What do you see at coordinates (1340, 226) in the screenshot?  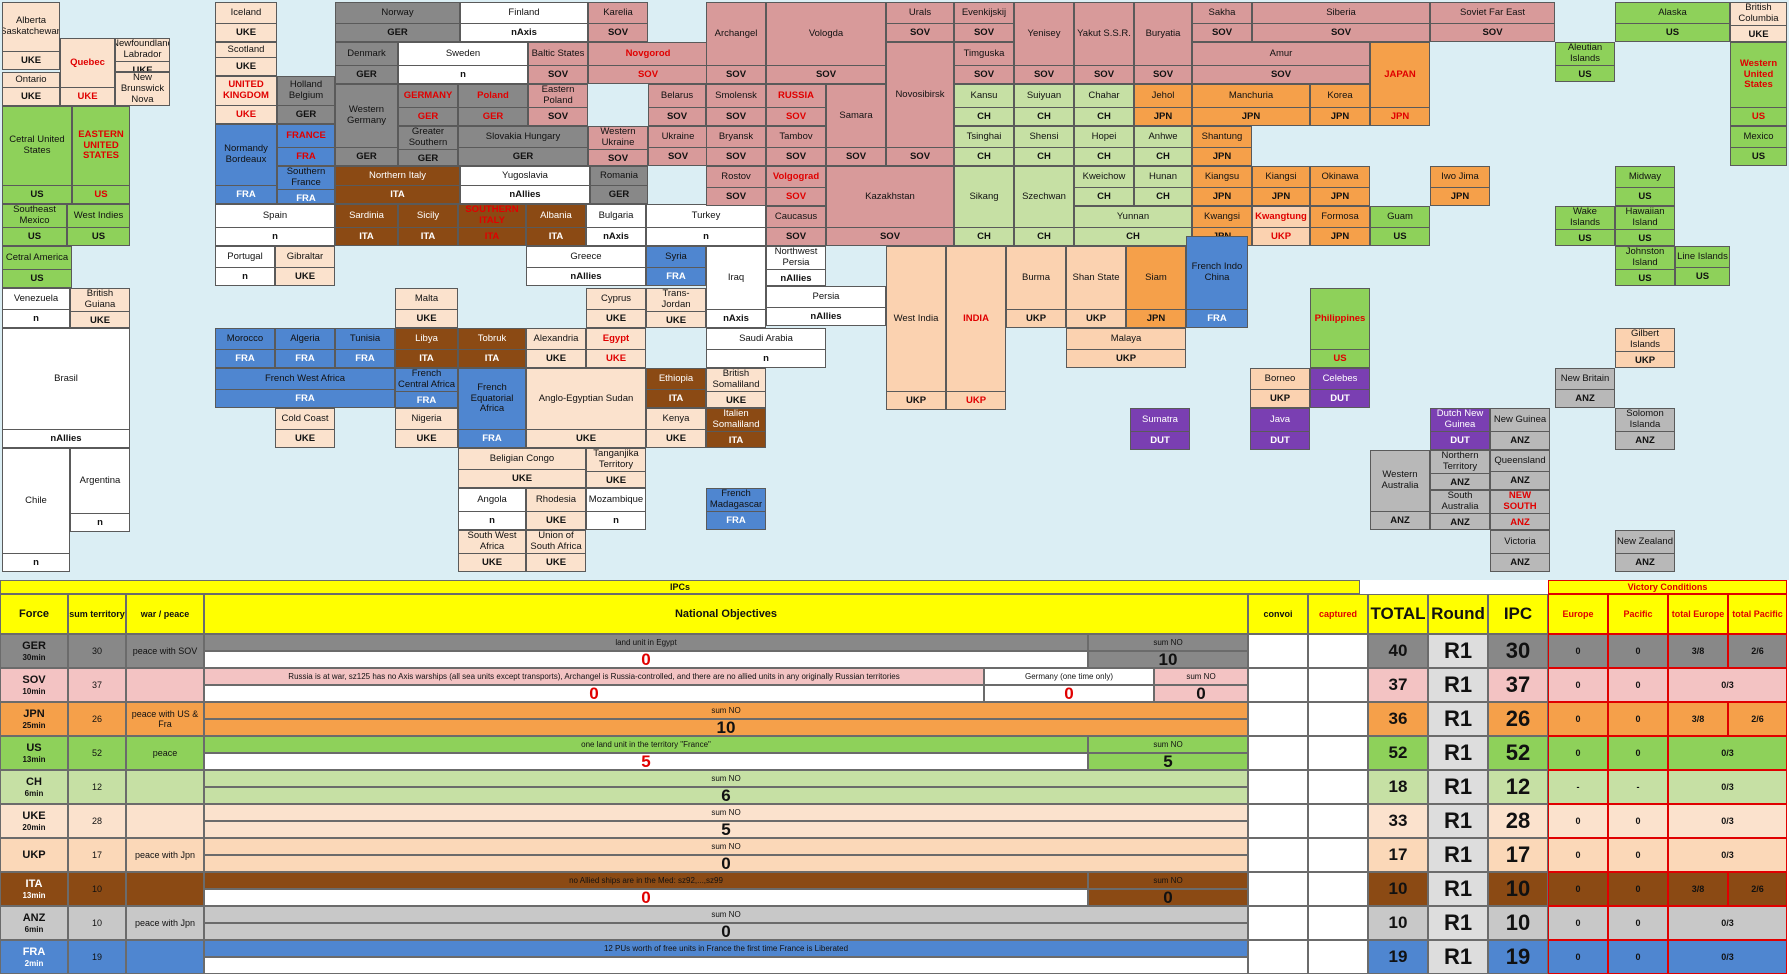 I see `territory-formosa: Formosa JPN` at bounding box center [1340, 226].